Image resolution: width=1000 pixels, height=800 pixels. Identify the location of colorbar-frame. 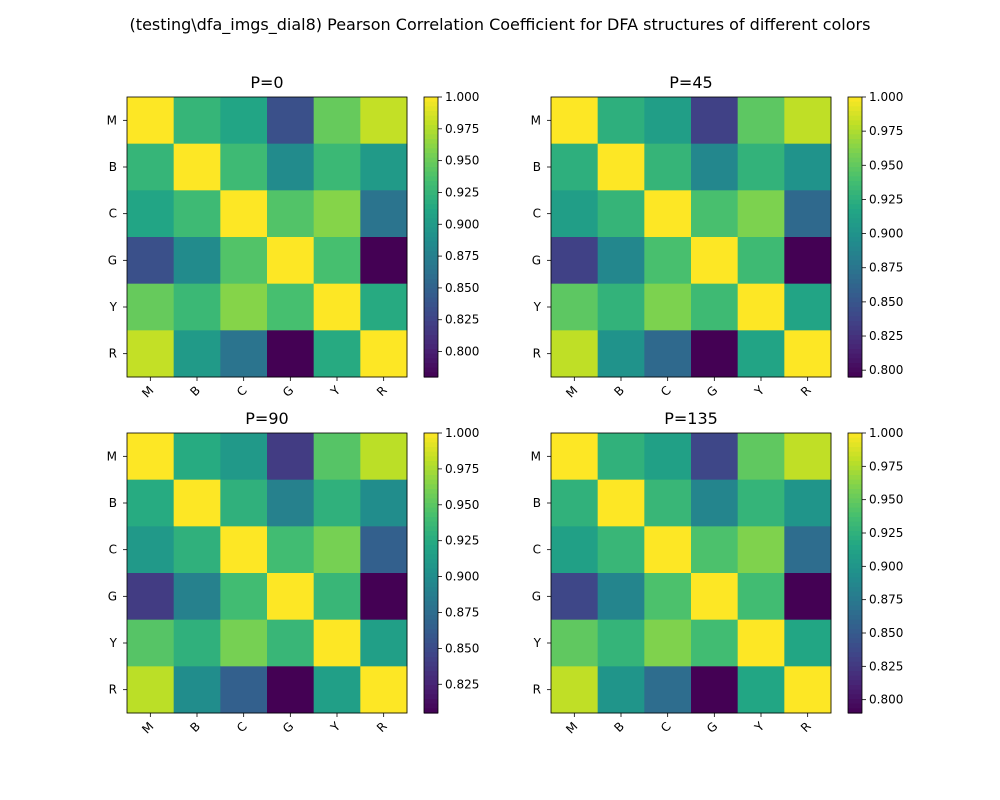
(855, 237).